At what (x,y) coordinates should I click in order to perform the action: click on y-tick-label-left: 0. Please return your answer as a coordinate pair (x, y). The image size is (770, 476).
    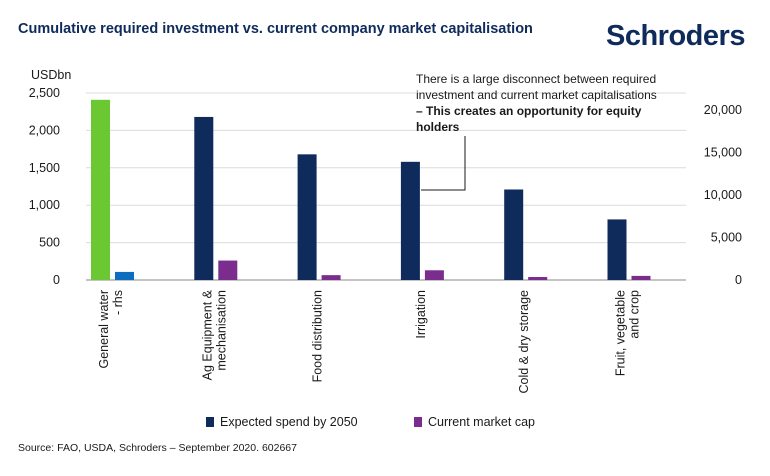
    Looking at the image, I should click on (56, 280).